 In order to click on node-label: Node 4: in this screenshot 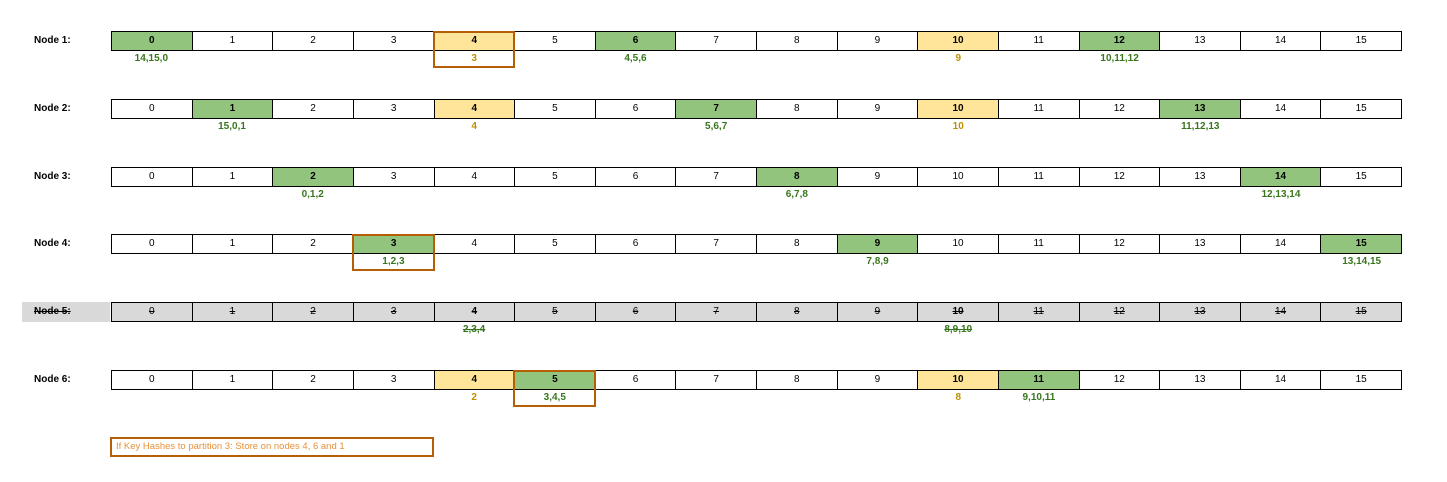, I will do `click(52, 243)`.